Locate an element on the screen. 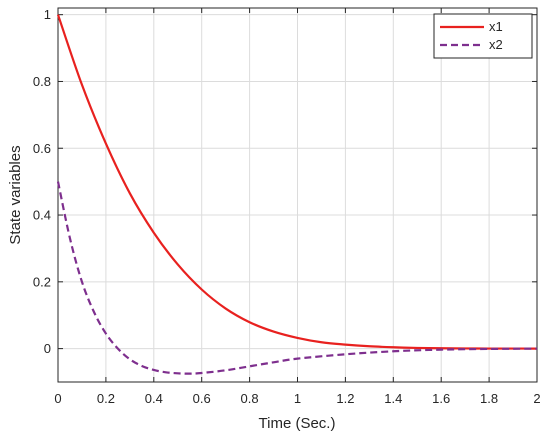 Image resolution: width=550 pixels, height=439 pixels. y-tick-label: 1 is located at coordinates (47, 14).